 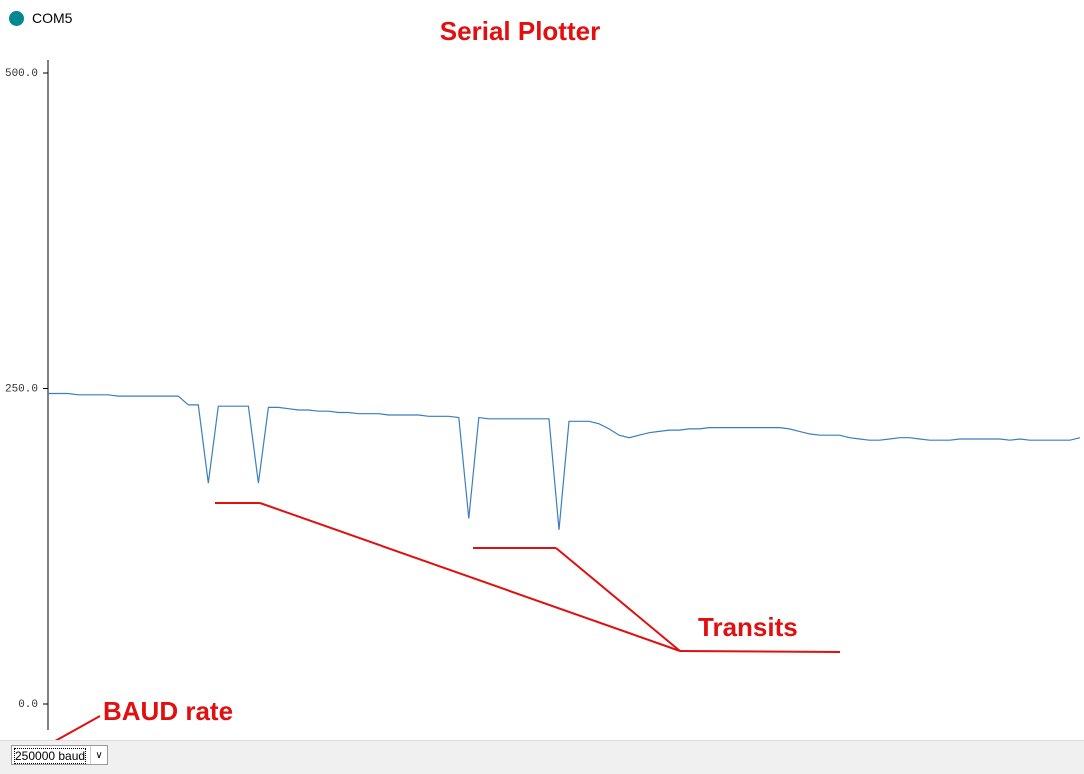 What do you see at coordinates (50, 756) in the screenshot?
I see `baud-label: 250000 baud` at bounding box center [50, 756].